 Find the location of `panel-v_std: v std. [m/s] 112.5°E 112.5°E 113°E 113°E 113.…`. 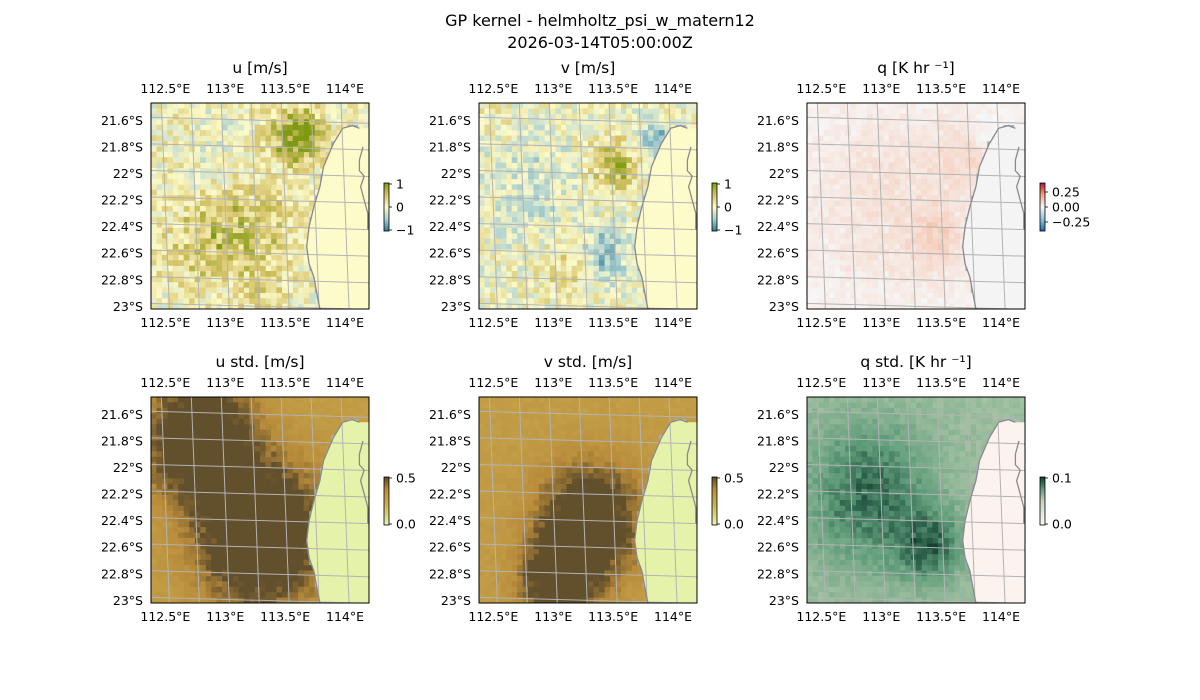

panel-v_std: v std. [m/s] 112.5°E 112.5°E 113°E 113°E 113.… is located at coordinates (586, 488).